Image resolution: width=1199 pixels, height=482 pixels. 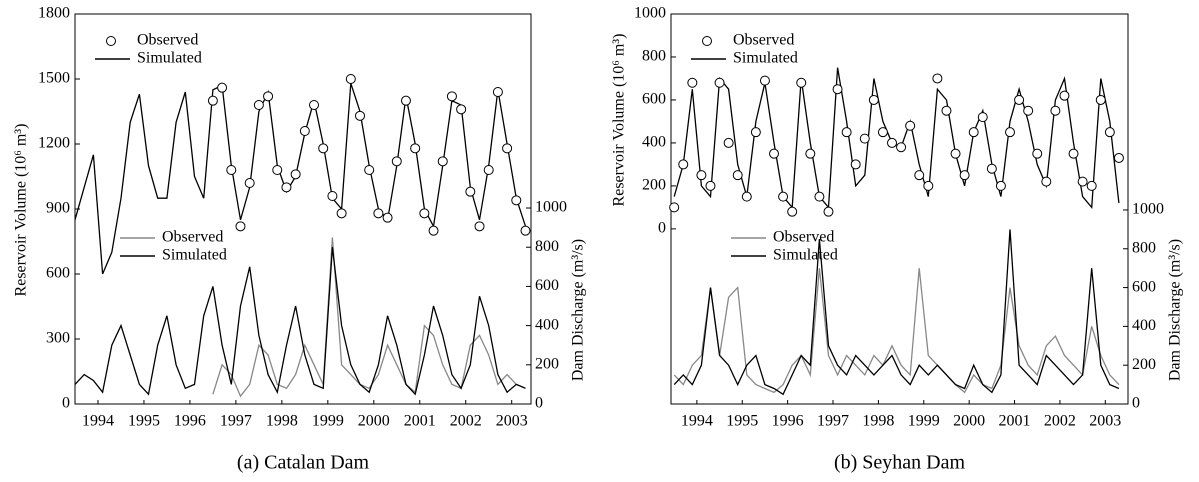 What do you see at coordinates (420, 421) in the screenshot?
I see `x-tick-label: 2001` at bounding box center [420, 421].